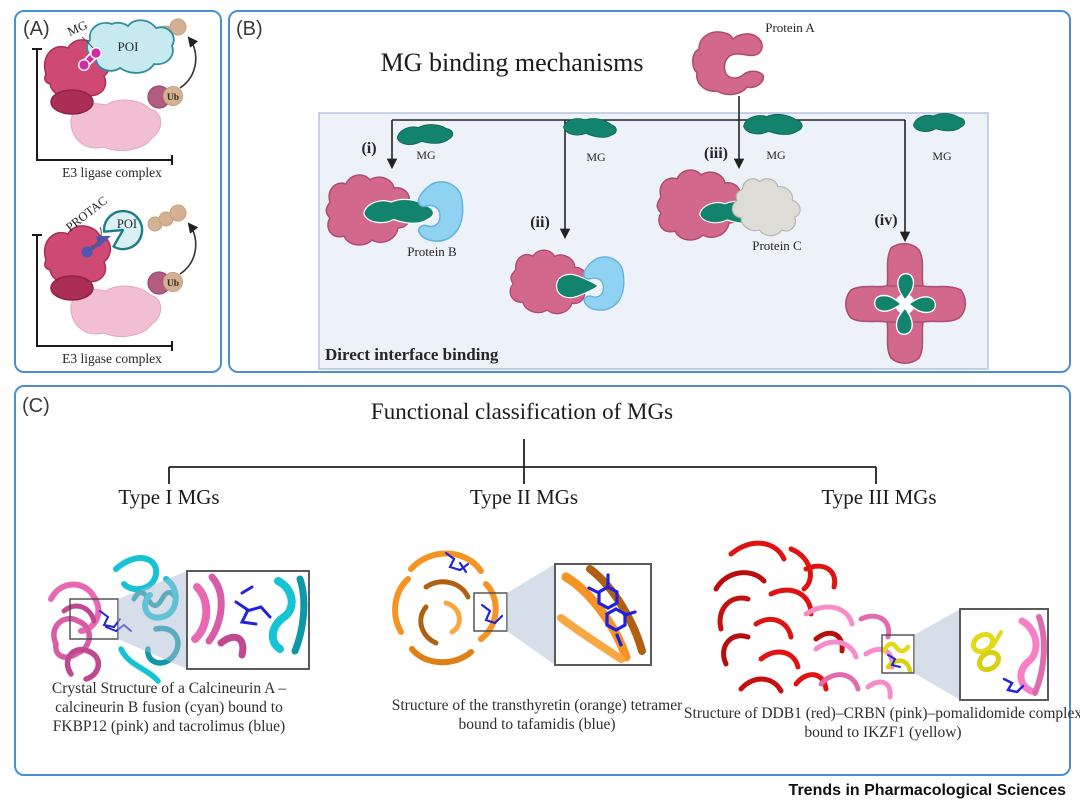 The height and width of the screenshot is (810, 1080). I want to click on protein-c-label: Protein C, so click(776, 245).